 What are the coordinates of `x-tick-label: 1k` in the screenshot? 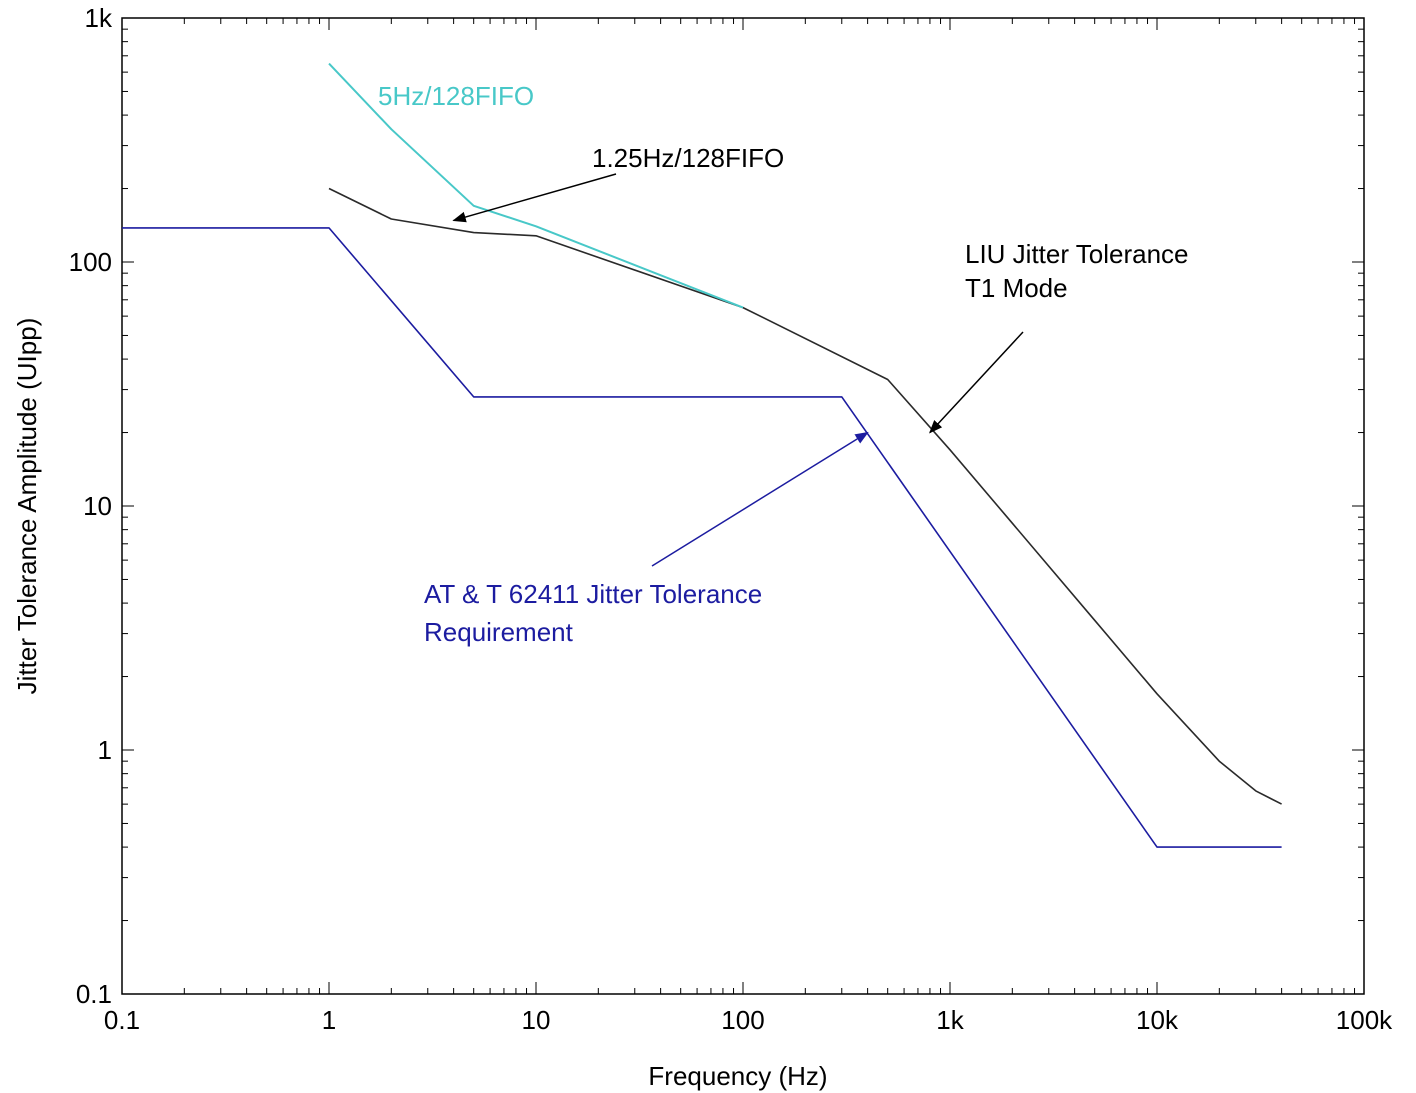 It's located at (950, 1020).